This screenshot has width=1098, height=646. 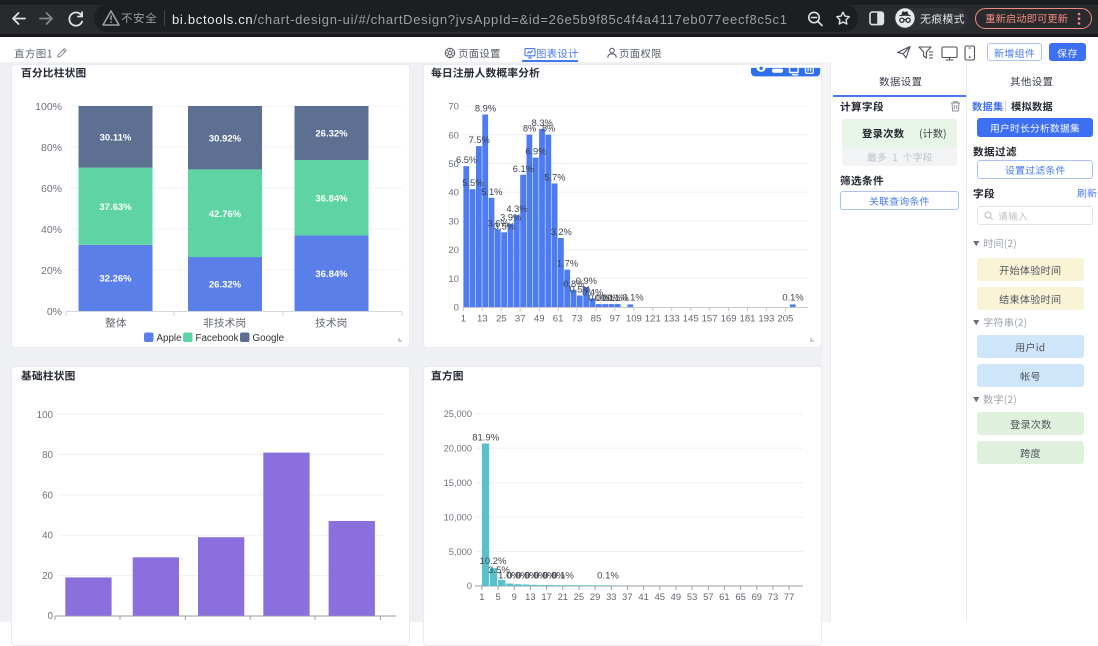 What do you see at coordinates (611, 596) in the screenshot?
I see `svg-text: 33` at bounding box center [611, 596].